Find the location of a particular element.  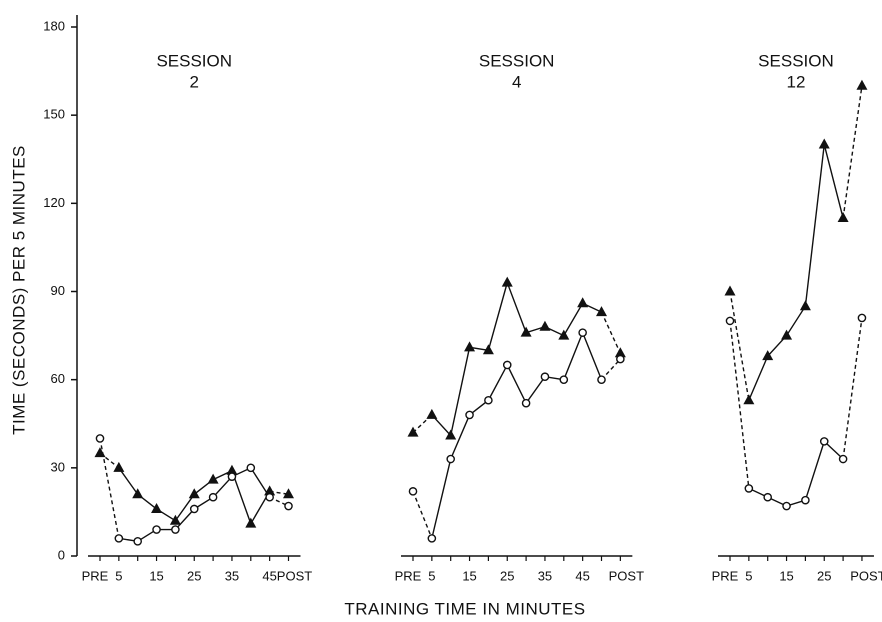

y-tick-label: 180 is located at coordinates (54, 25).